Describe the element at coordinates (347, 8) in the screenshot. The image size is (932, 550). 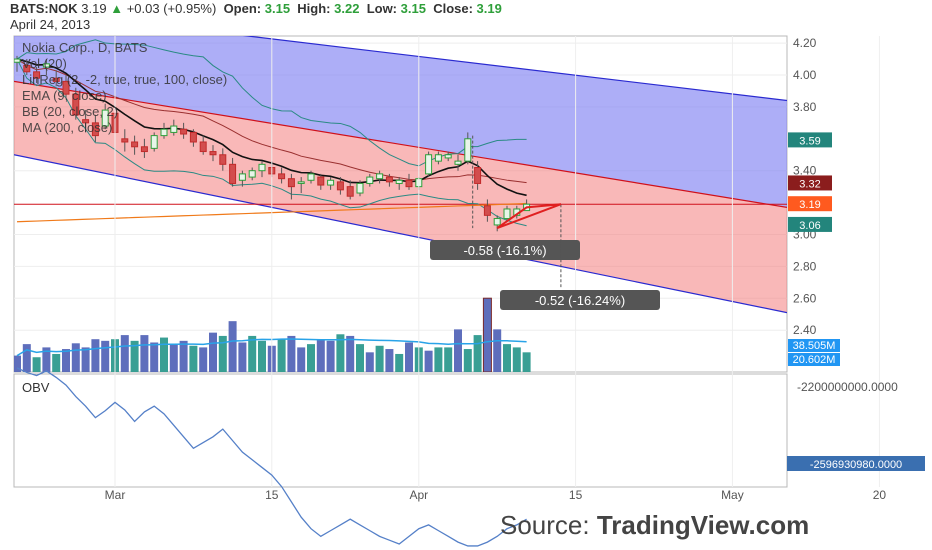
I see `high-value: 3.22` at that location.